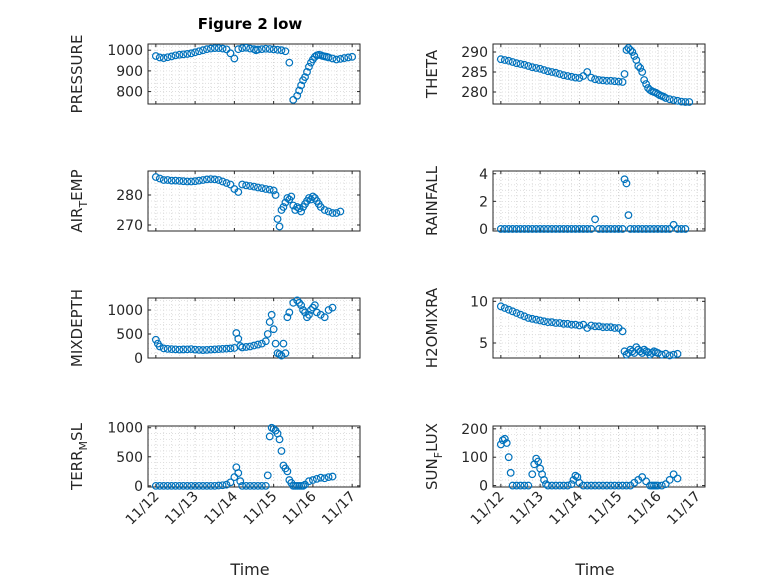  I want to click on y-tick-label: 1000, so click(125, 429).